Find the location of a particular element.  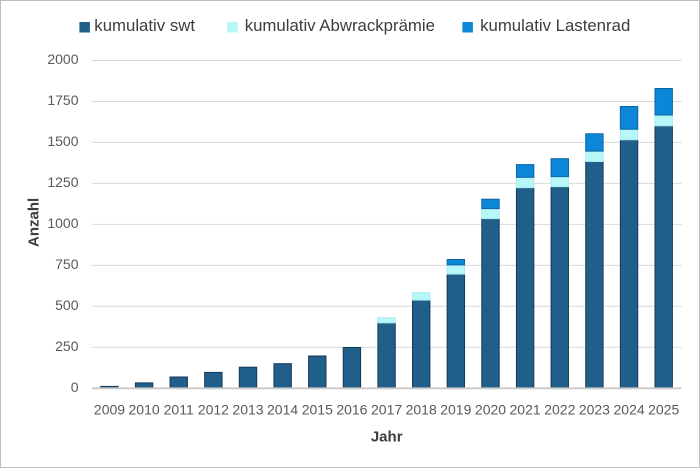

svg-text: 2012 is located at coordinates (213, 410).